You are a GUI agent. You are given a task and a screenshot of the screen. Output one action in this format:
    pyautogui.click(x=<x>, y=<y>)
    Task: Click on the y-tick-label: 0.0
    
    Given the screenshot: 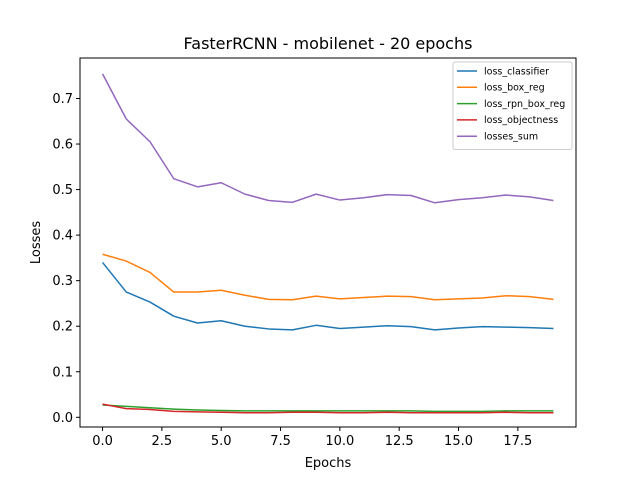 What is the action you would take?
    pyautogui.click(x=62, y=418)
    